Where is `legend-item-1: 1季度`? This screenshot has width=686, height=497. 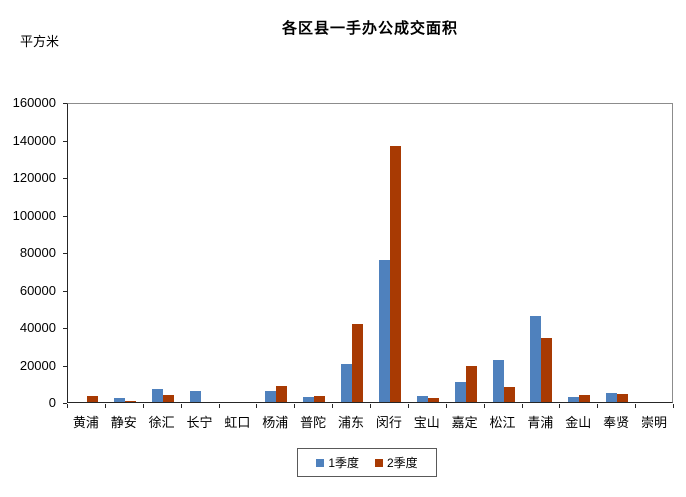 legend-item-1: 1季度 is located at coordinates (337, 462).